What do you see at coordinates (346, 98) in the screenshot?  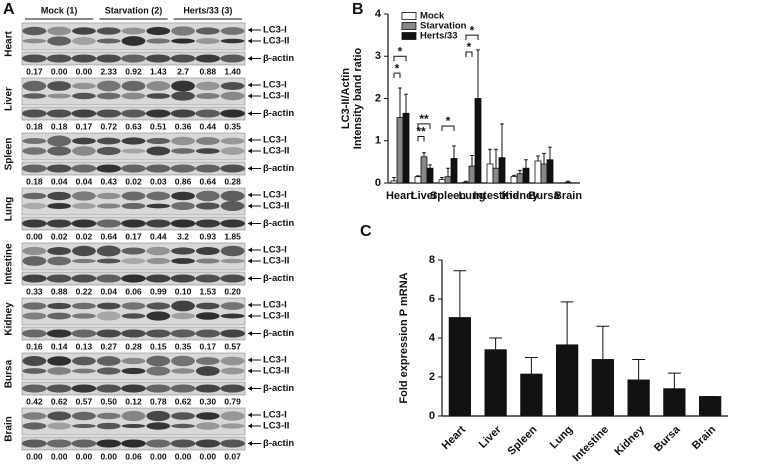 I see `y-axis-label: LC3-II/Actin` at bounding box center [346, 98].